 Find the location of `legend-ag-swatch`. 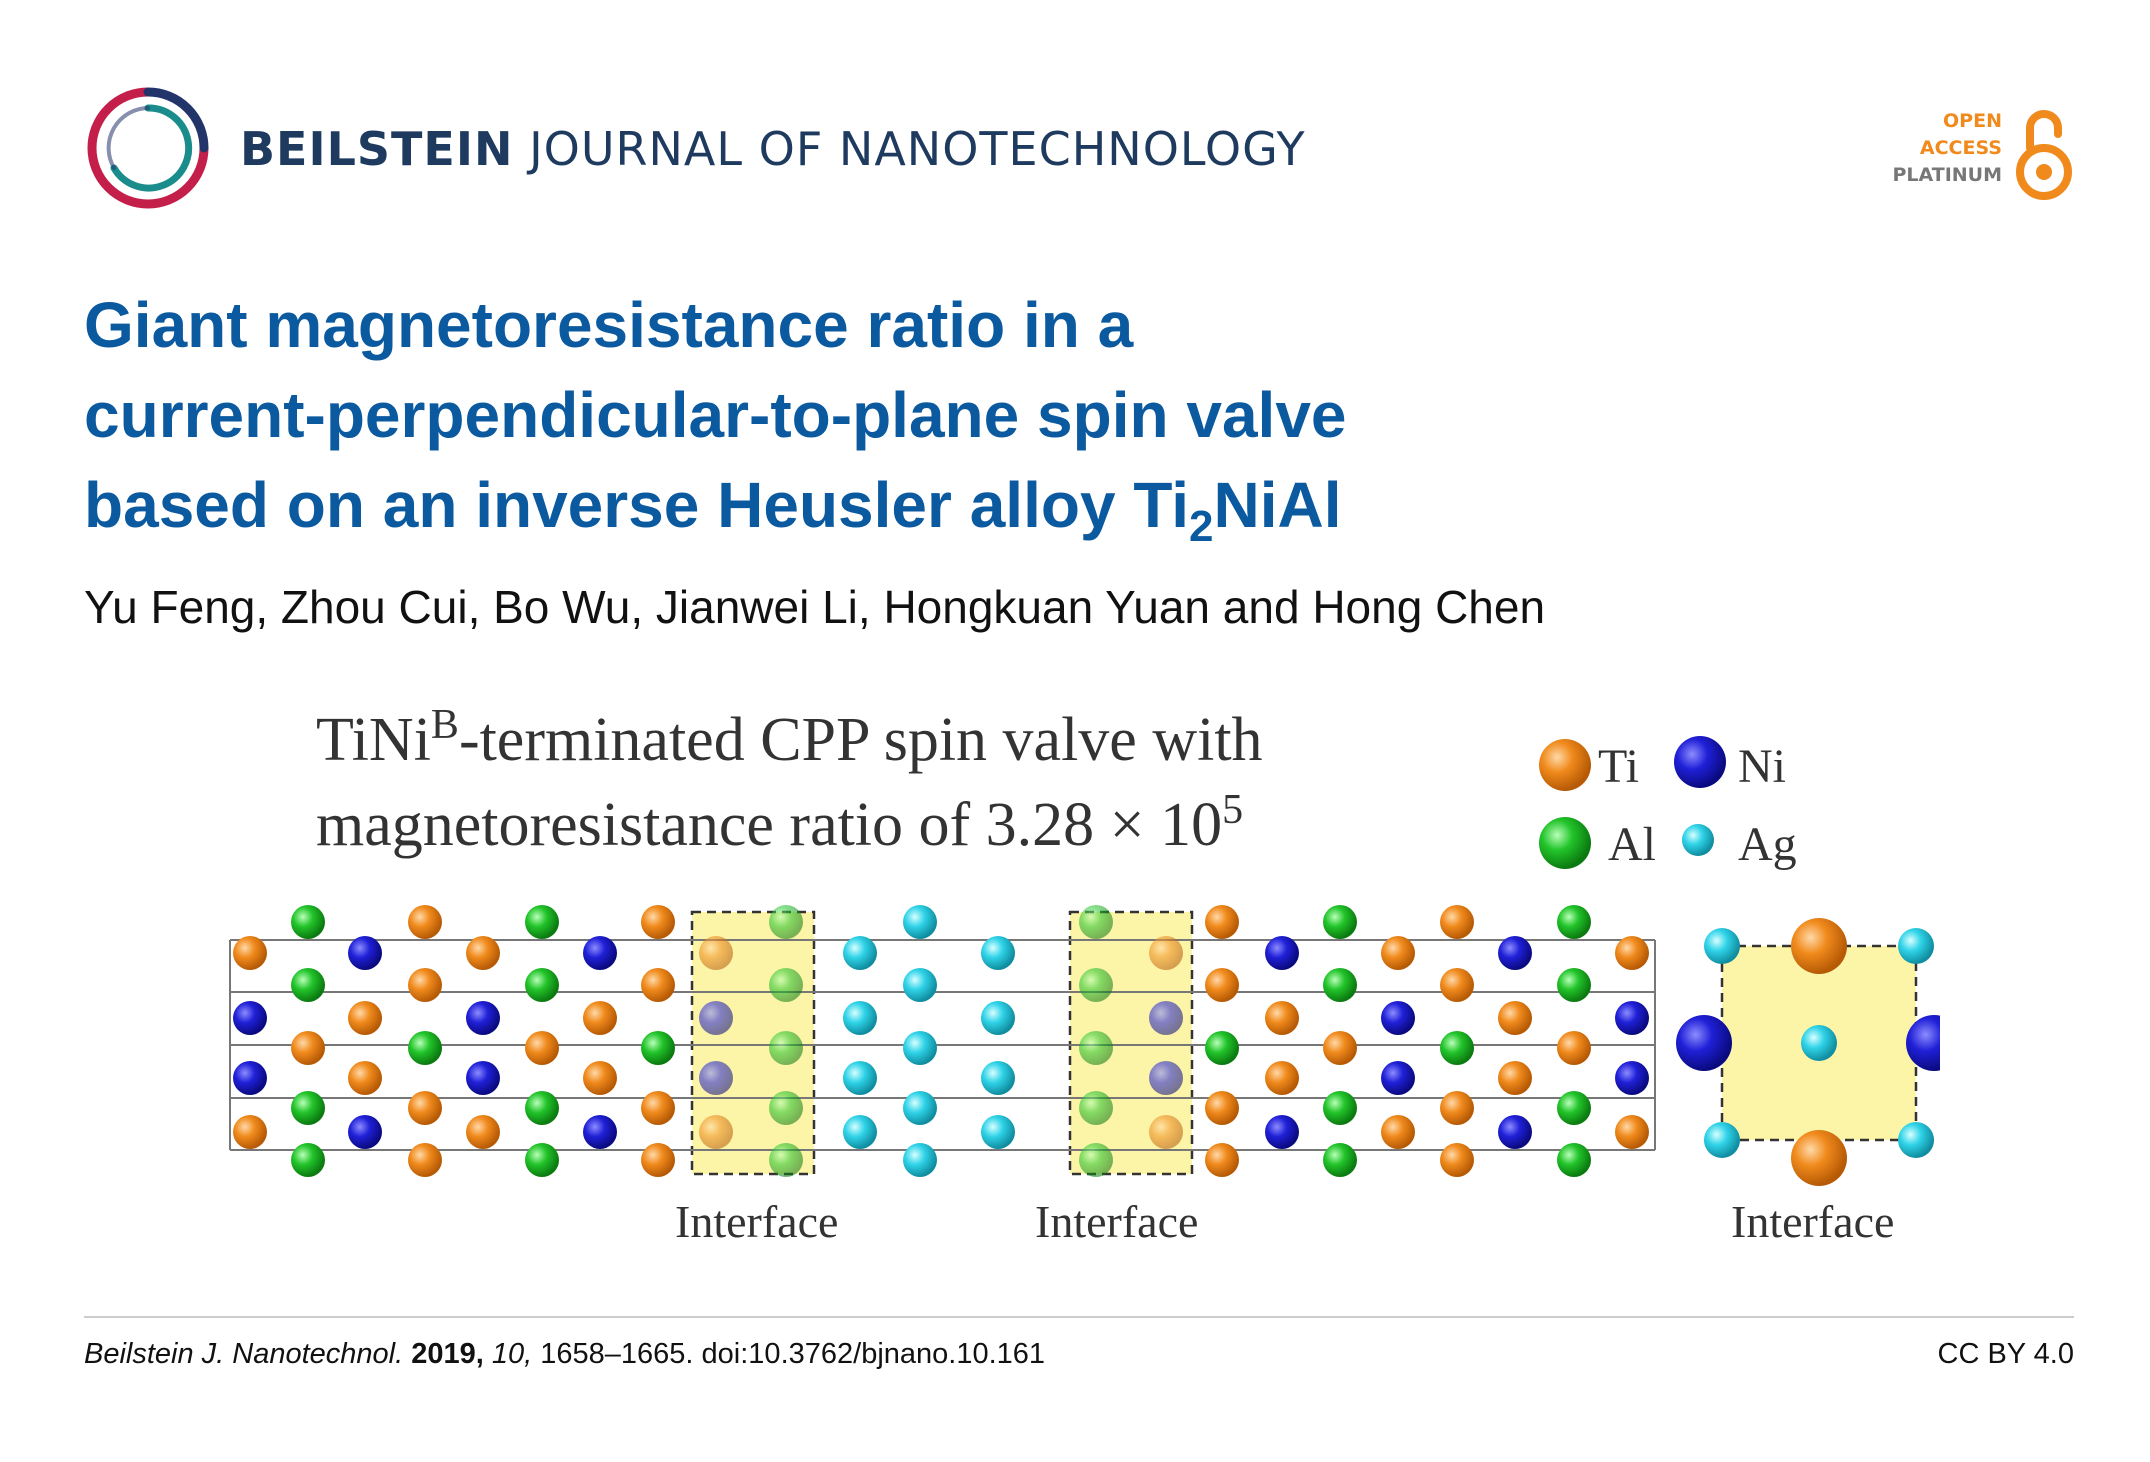

legend-ag-swatch is located at coordinates (1698, 840).